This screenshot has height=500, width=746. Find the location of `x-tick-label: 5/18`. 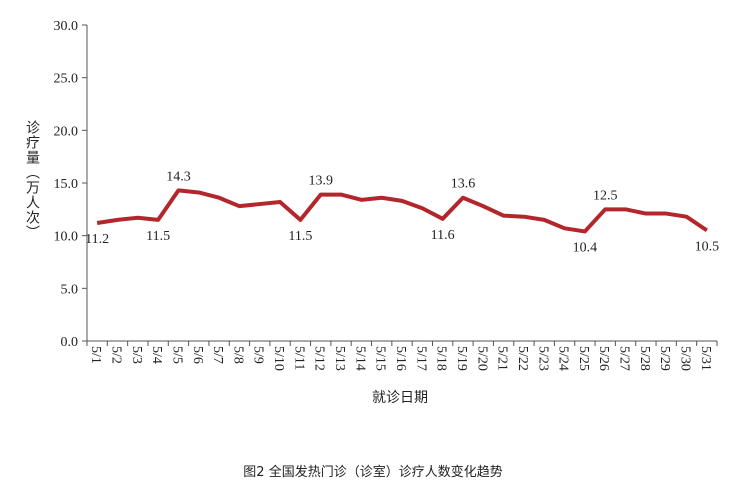

x-tick-label: 5/18 is located at coordinates (441, 358).